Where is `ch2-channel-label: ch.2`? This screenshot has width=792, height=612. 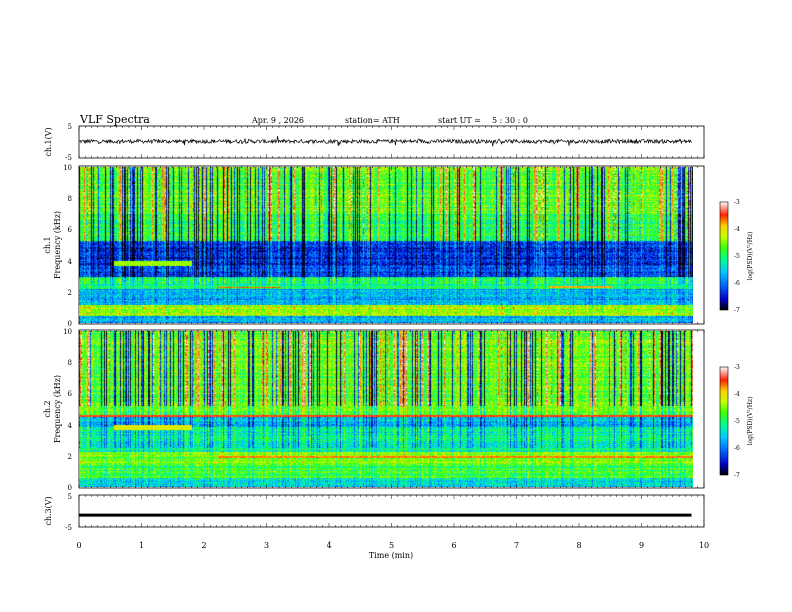 ch2-channel-label: ch.2 is located at coordinates (47, 408).